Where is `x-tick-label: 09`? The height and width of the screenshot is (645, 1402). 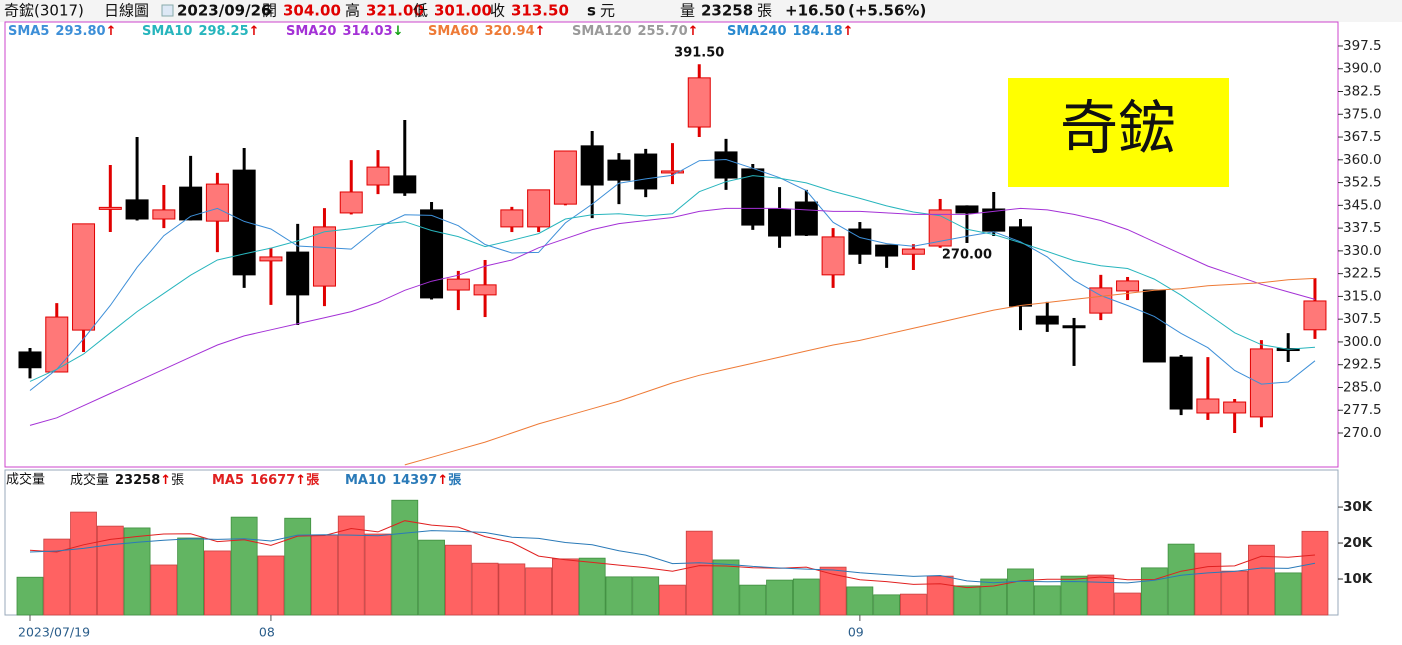 x-tick-label: 09 is located at coordinates (856, 632).